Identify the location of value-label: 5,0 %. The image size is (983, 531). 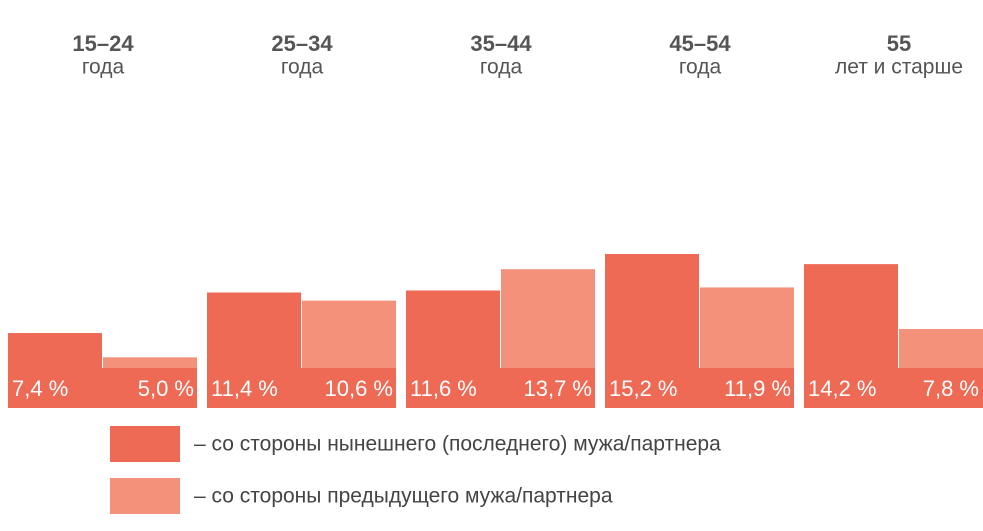
(166, 388).